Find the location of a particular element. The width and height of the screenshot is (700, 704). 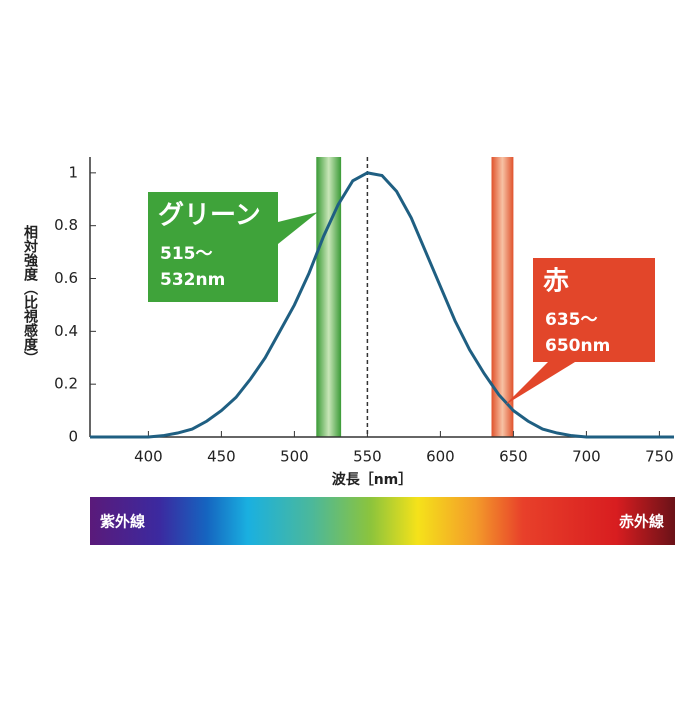

y-tick-label: 0.6 is located at coordinates (66, 278).